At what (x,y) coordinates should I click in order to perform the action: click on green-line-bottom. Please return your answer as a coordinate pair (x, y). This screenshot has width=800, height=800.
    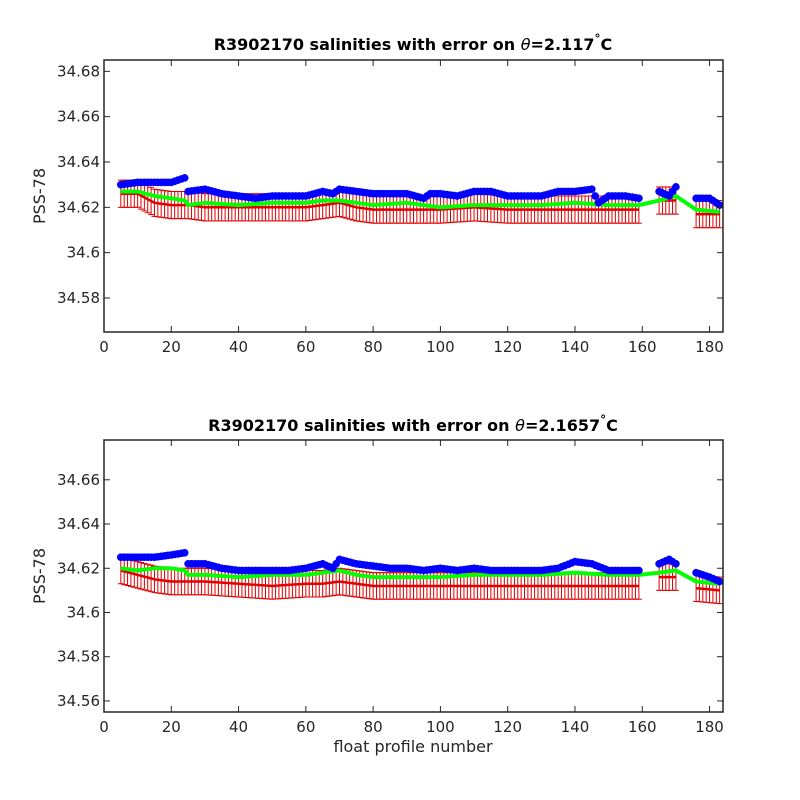
    Looking at the image, I should click on (420, 576).